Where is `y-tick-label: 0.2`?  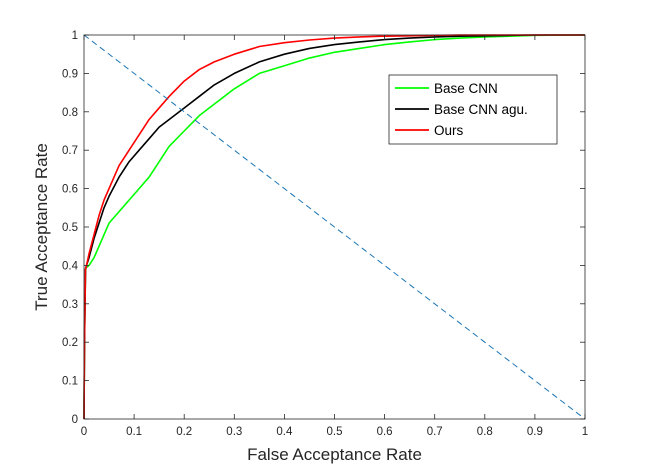 y-tick-label: 0.2 is located at coordinates (70, 343).